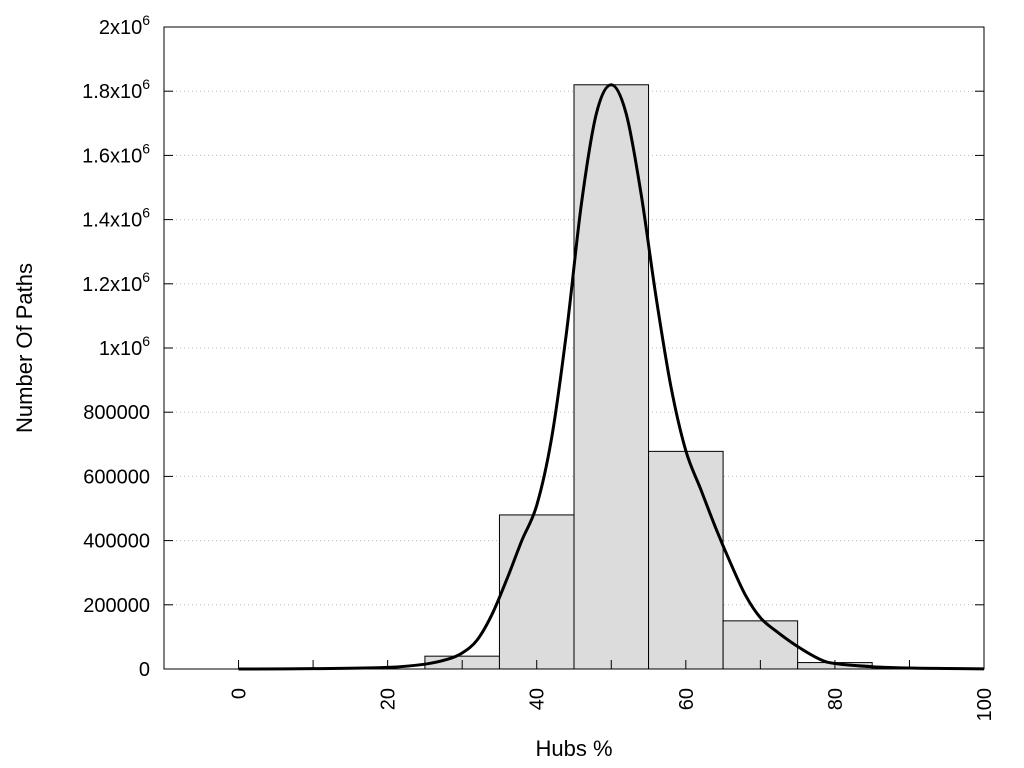 The width and height of the screenshot is (1024, 768). I want to click on y-tick-label-6: 1.2x10⁶, so click(116, 282).